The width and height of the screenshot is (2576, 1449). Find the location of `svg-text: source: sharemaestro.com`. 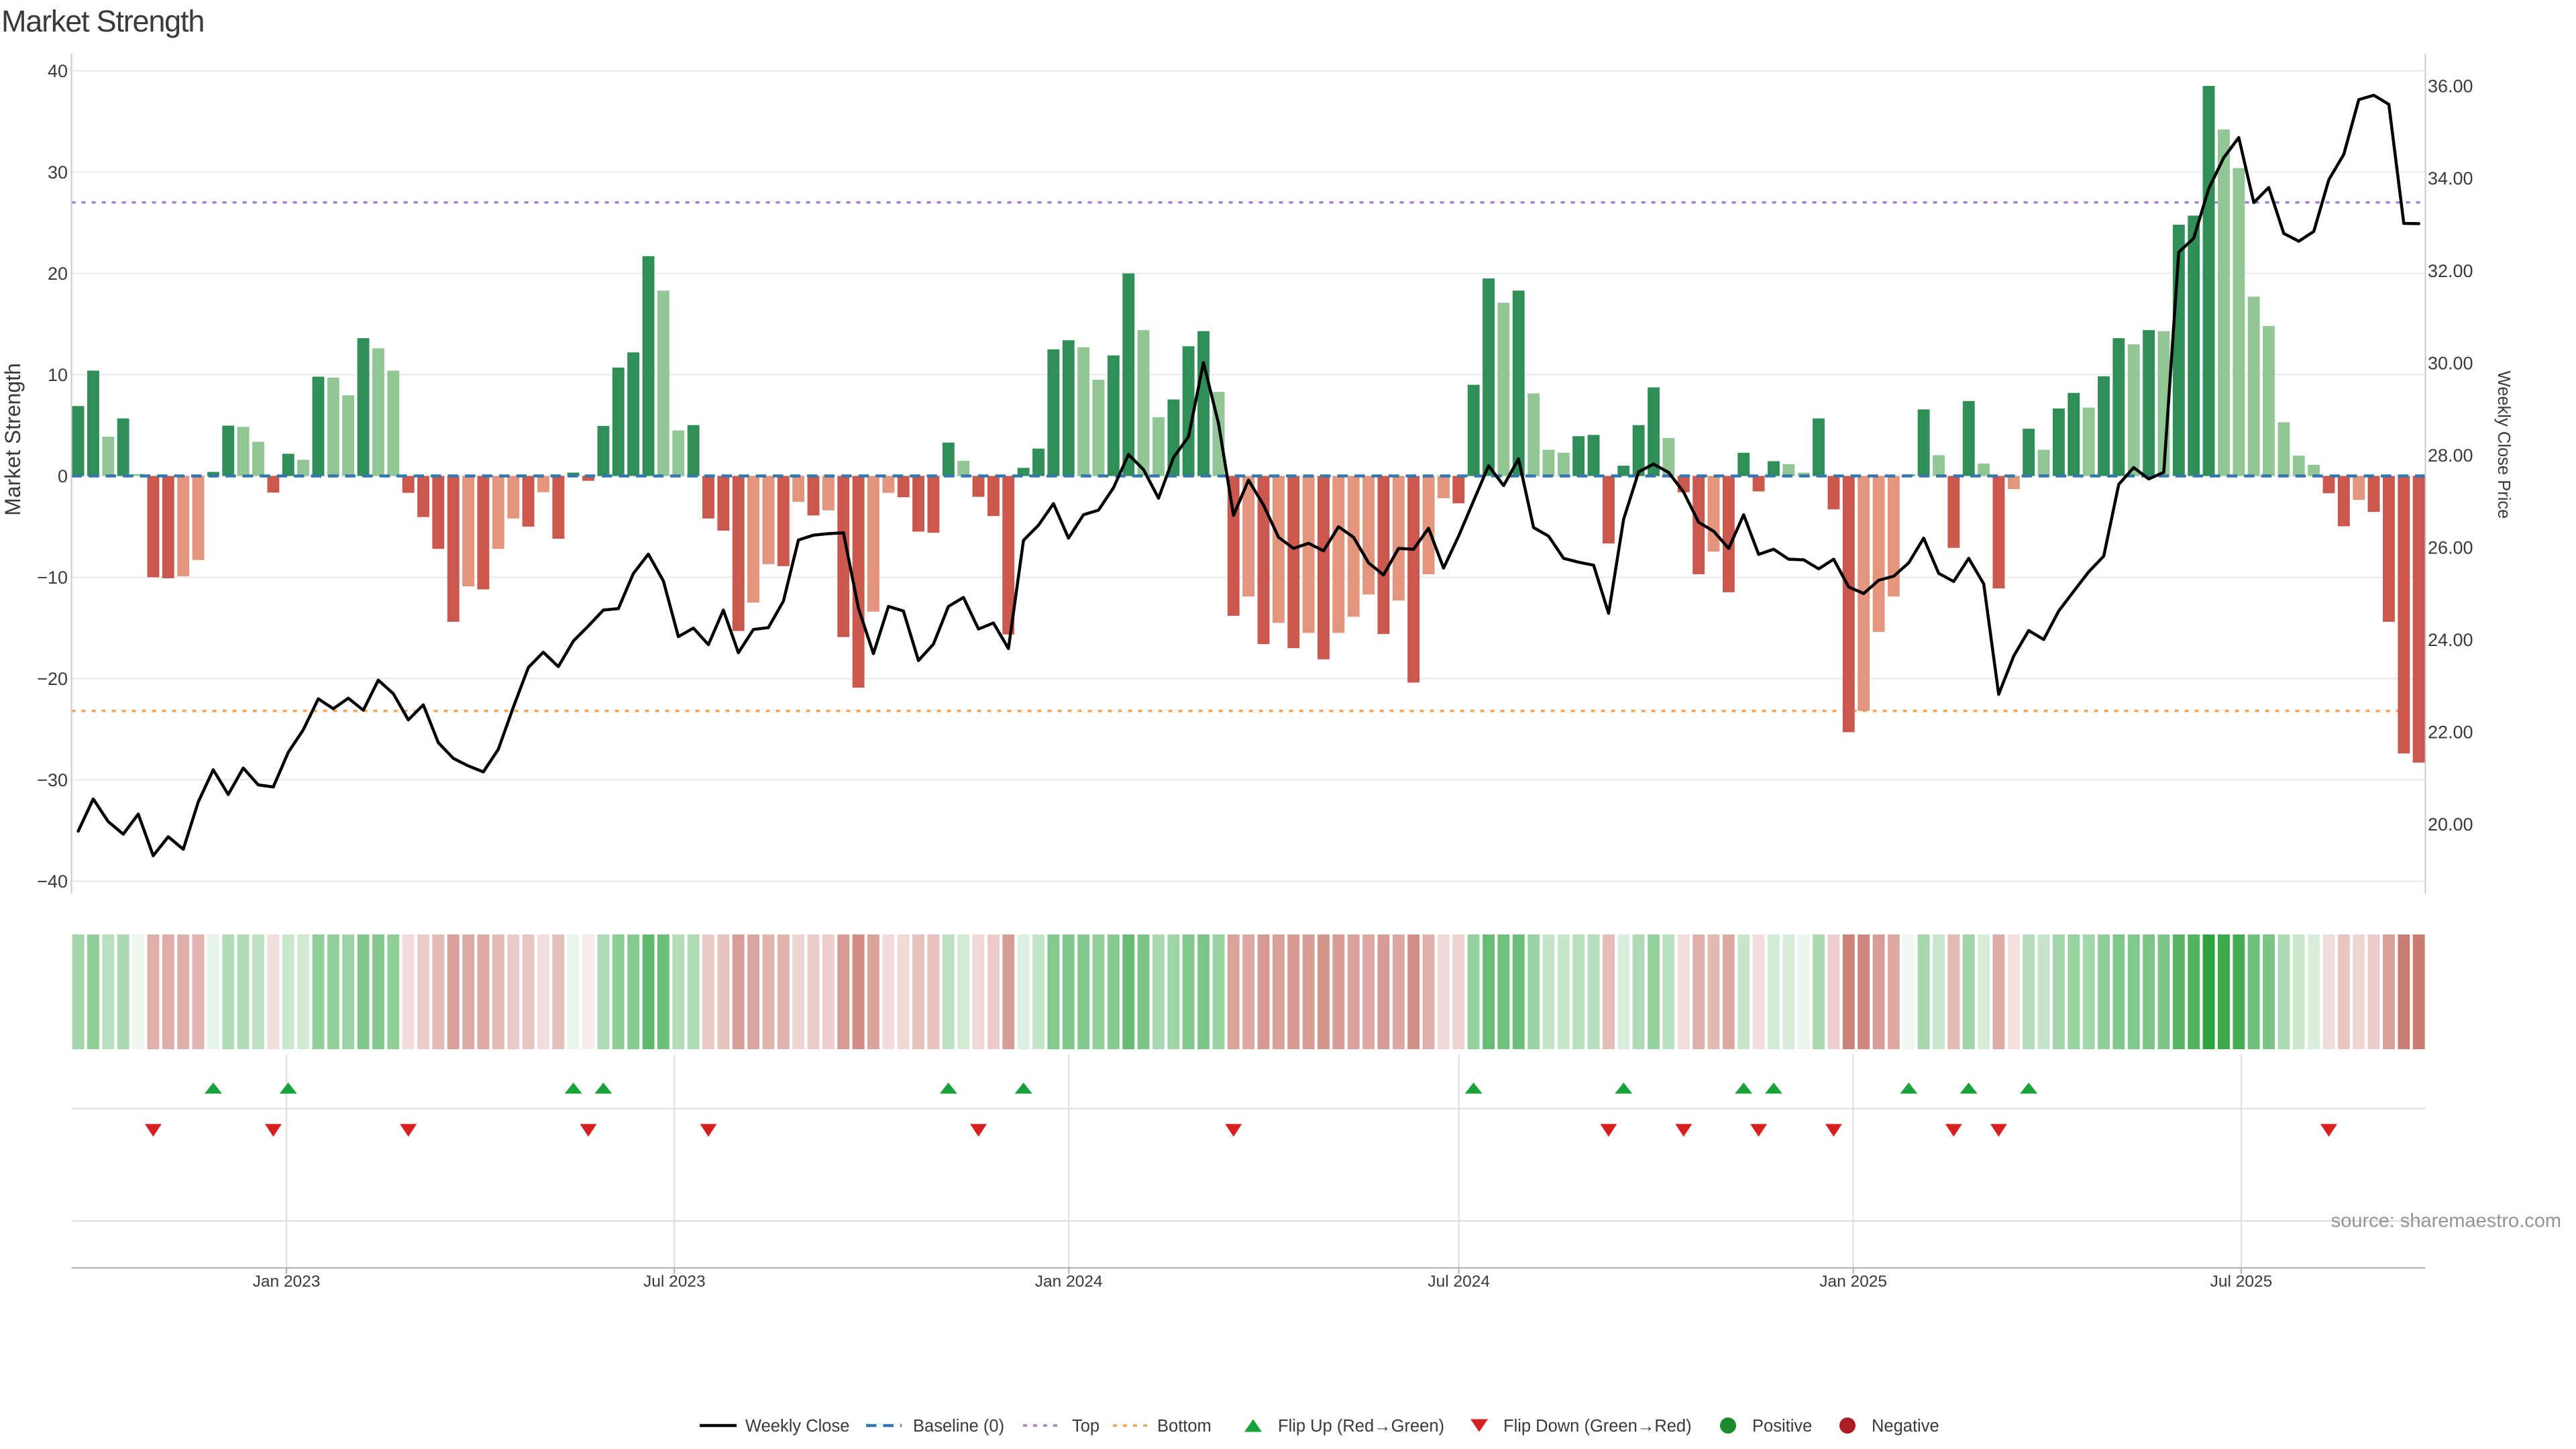

svg-text: source: sharemaestro.com is located at coordinates (2446, 1221).